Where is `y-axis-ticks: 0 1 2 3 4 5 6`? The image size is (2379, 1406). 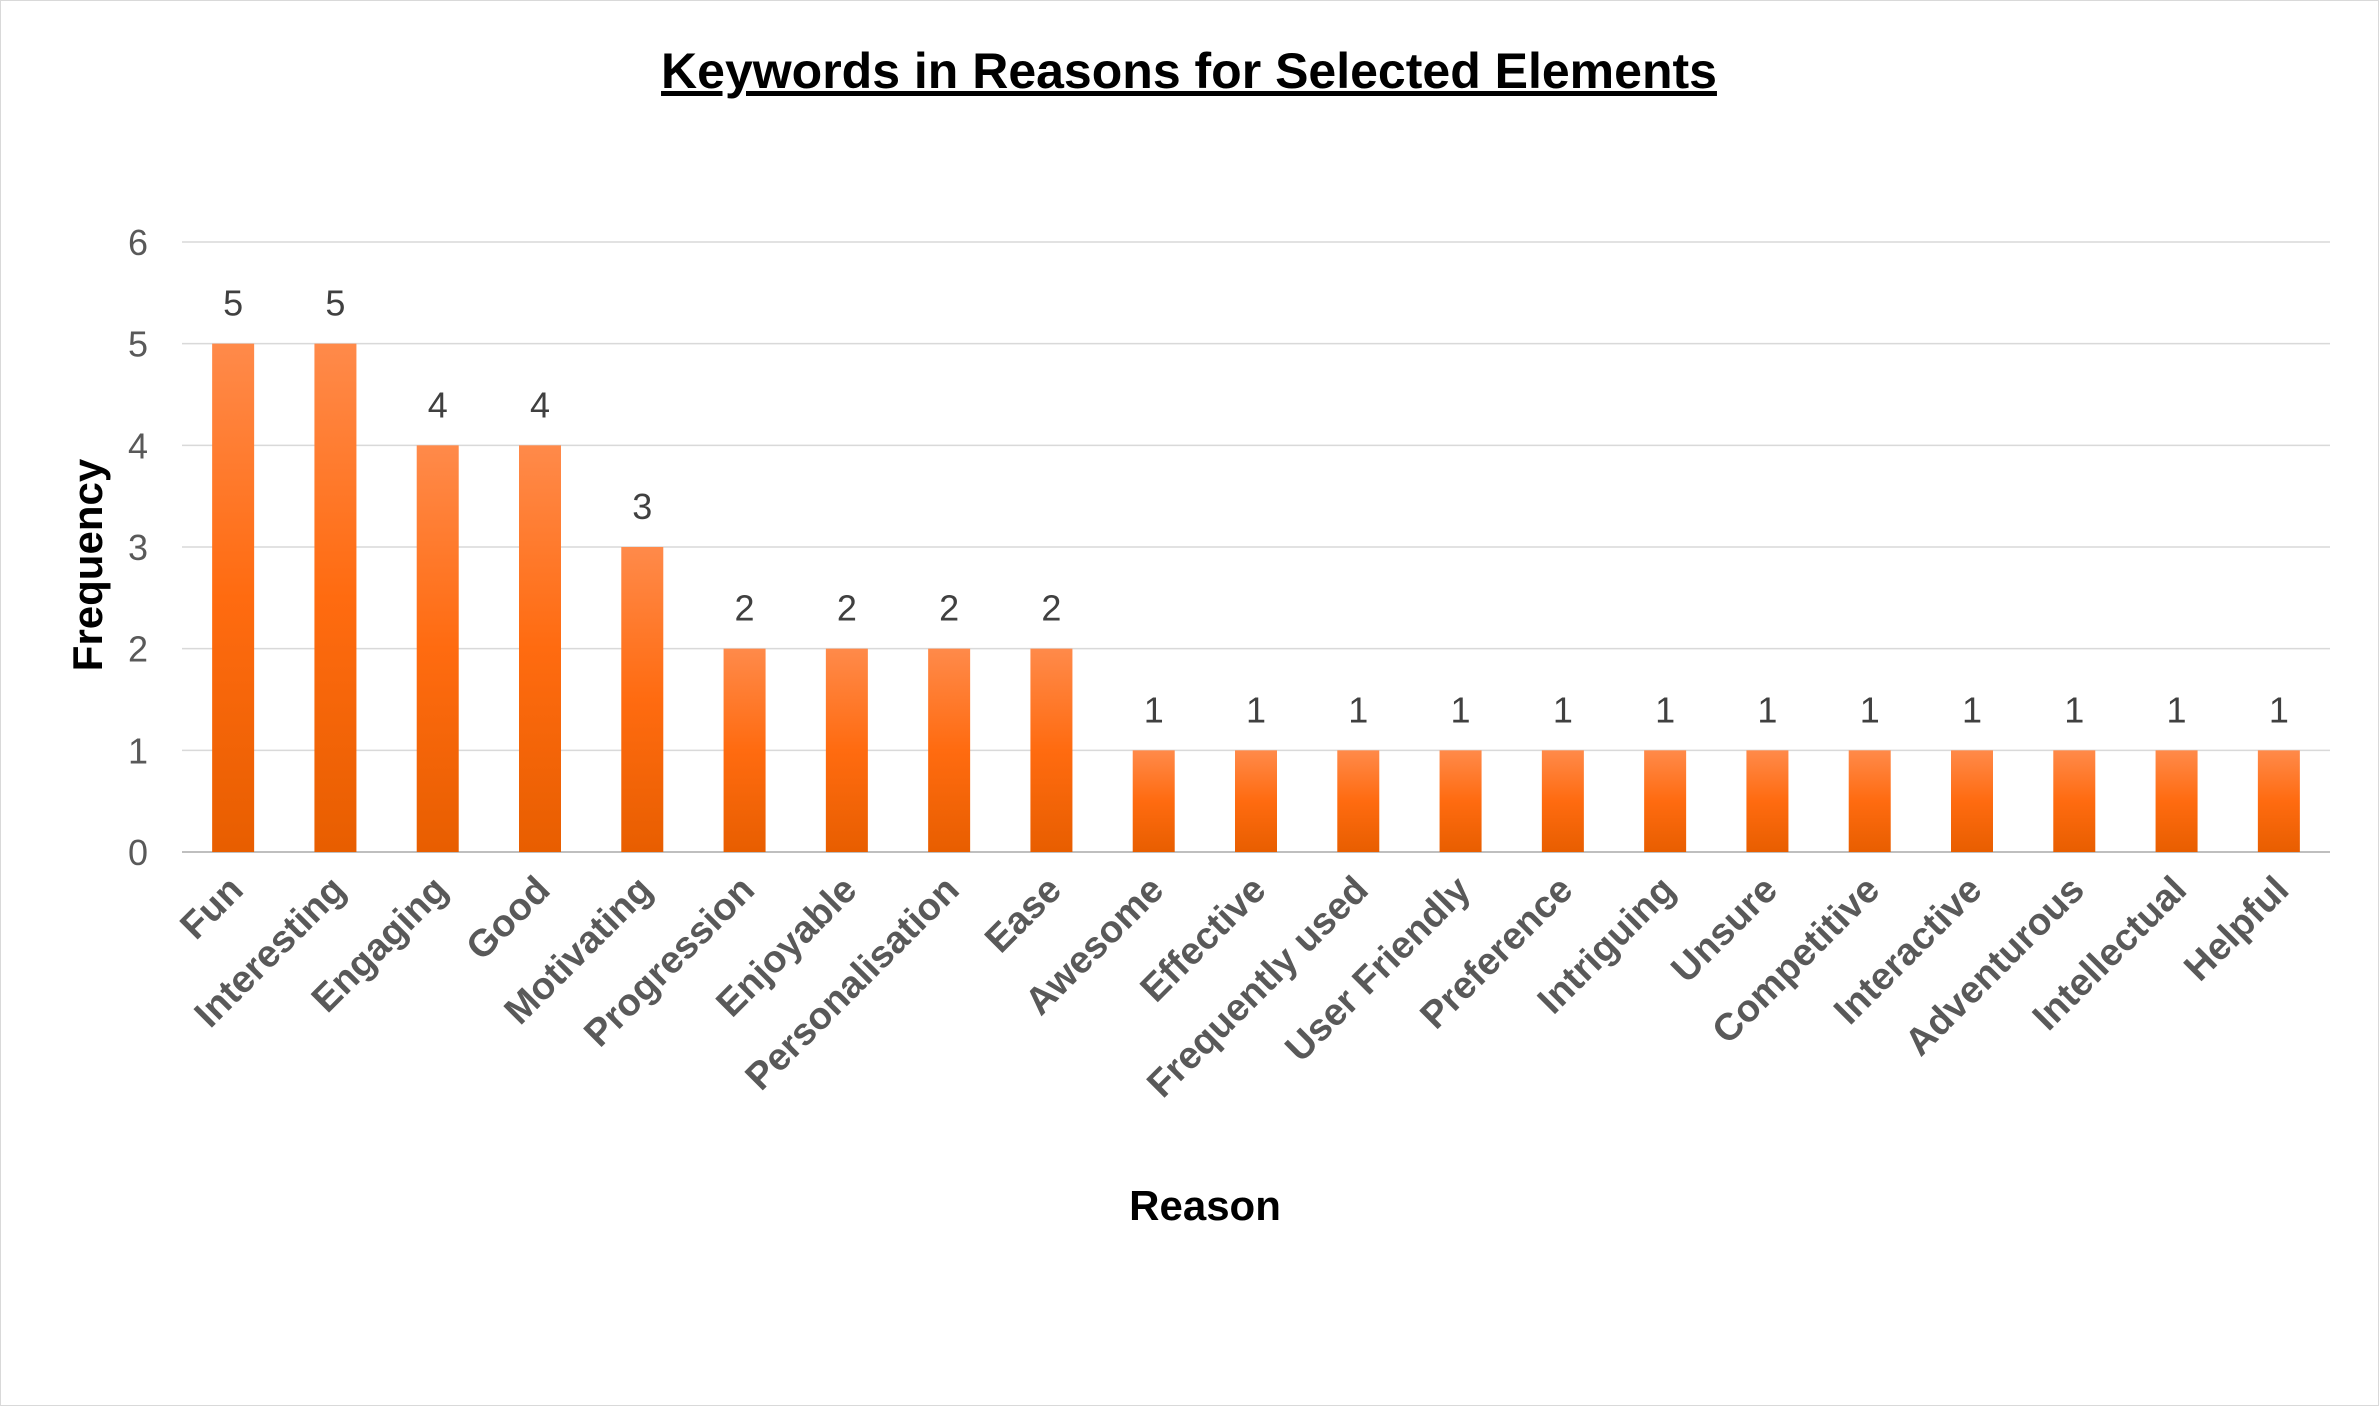 y-axis-ticks: 0 1 2 3 4 5 6 is located at coordinates (138, 547).